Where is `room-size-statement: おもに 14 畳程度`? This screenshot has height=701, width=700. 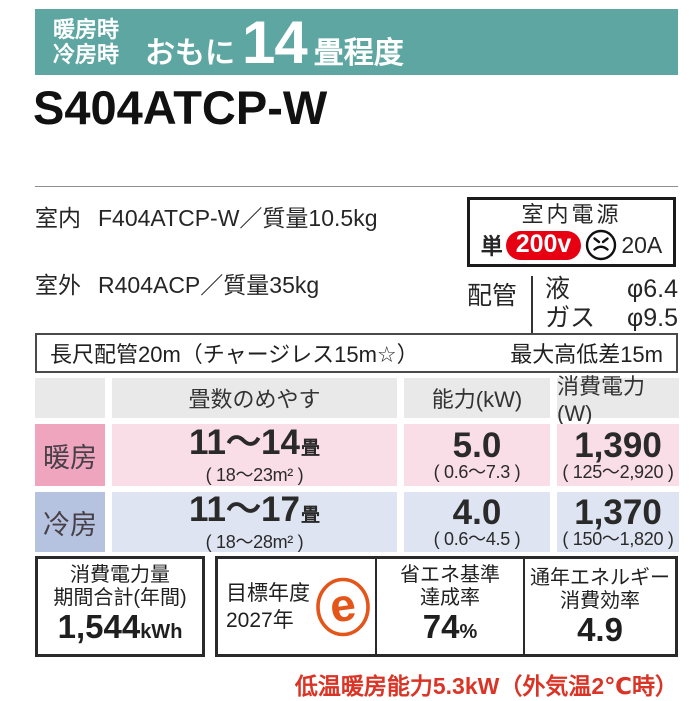 room-size-statement: おもに 14 畳程度 is located at coordinates (274, 42).